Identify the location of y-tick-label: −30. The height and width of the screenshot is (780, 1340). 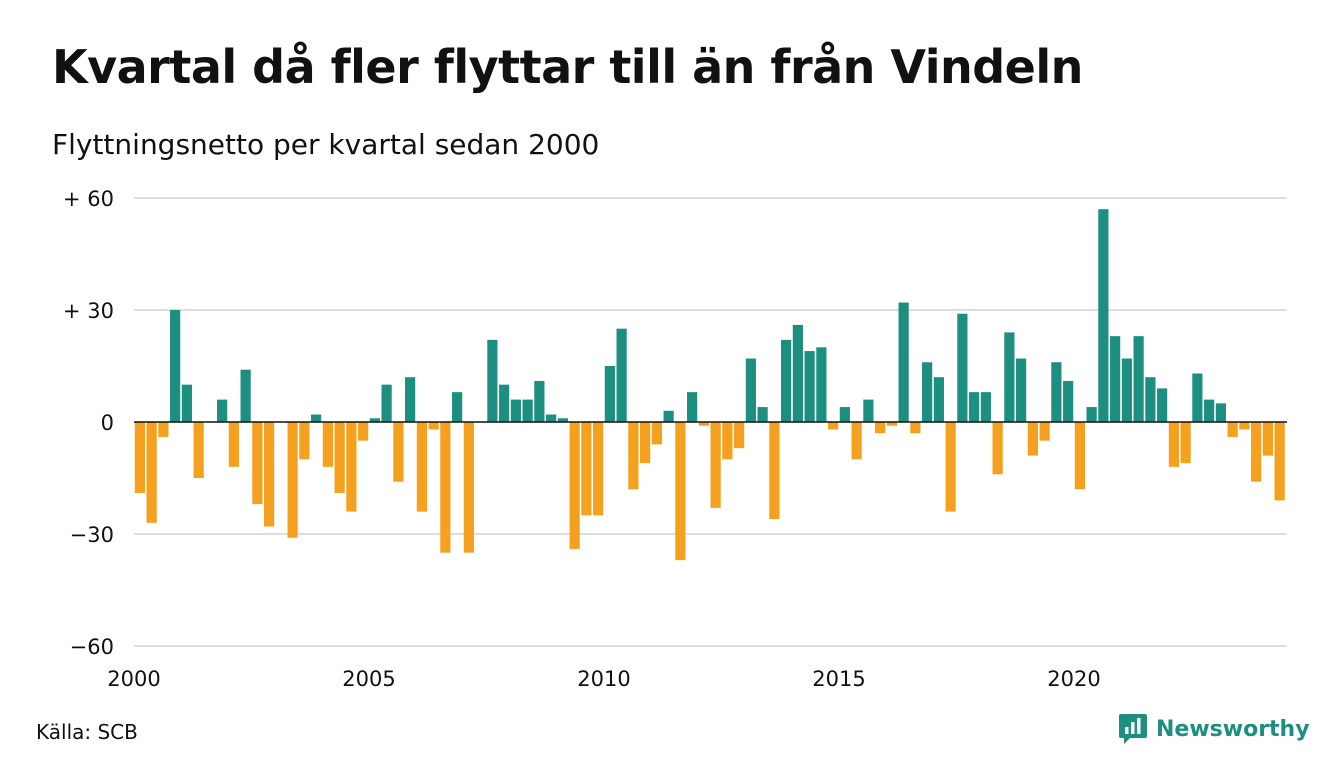
(92, 535).